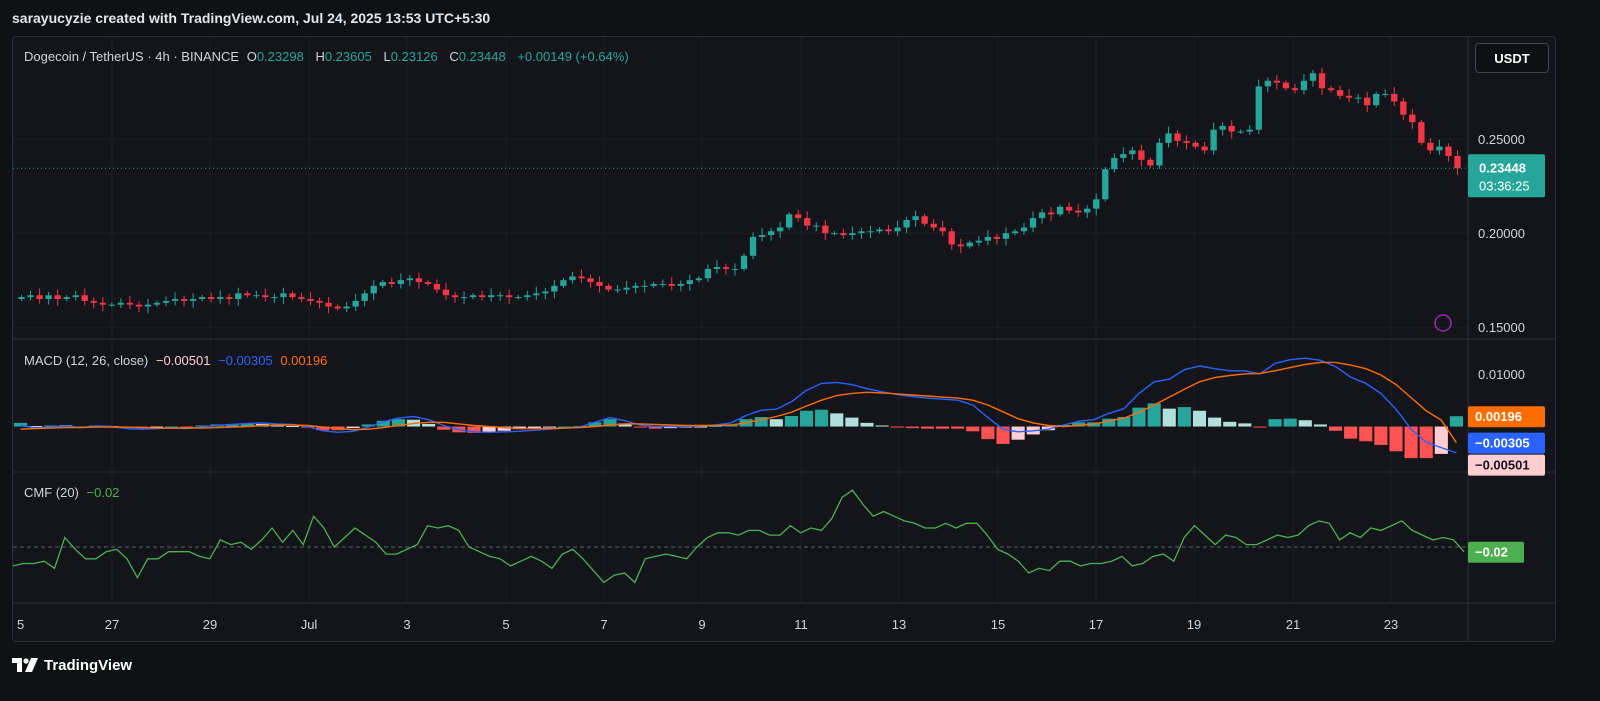  What do you see at coordinates (132, 56) in the screenshot?
I see `symbol-name: Dogecoin / TetherUS · 4h · BINANCE` at bounding box center [132, 56].